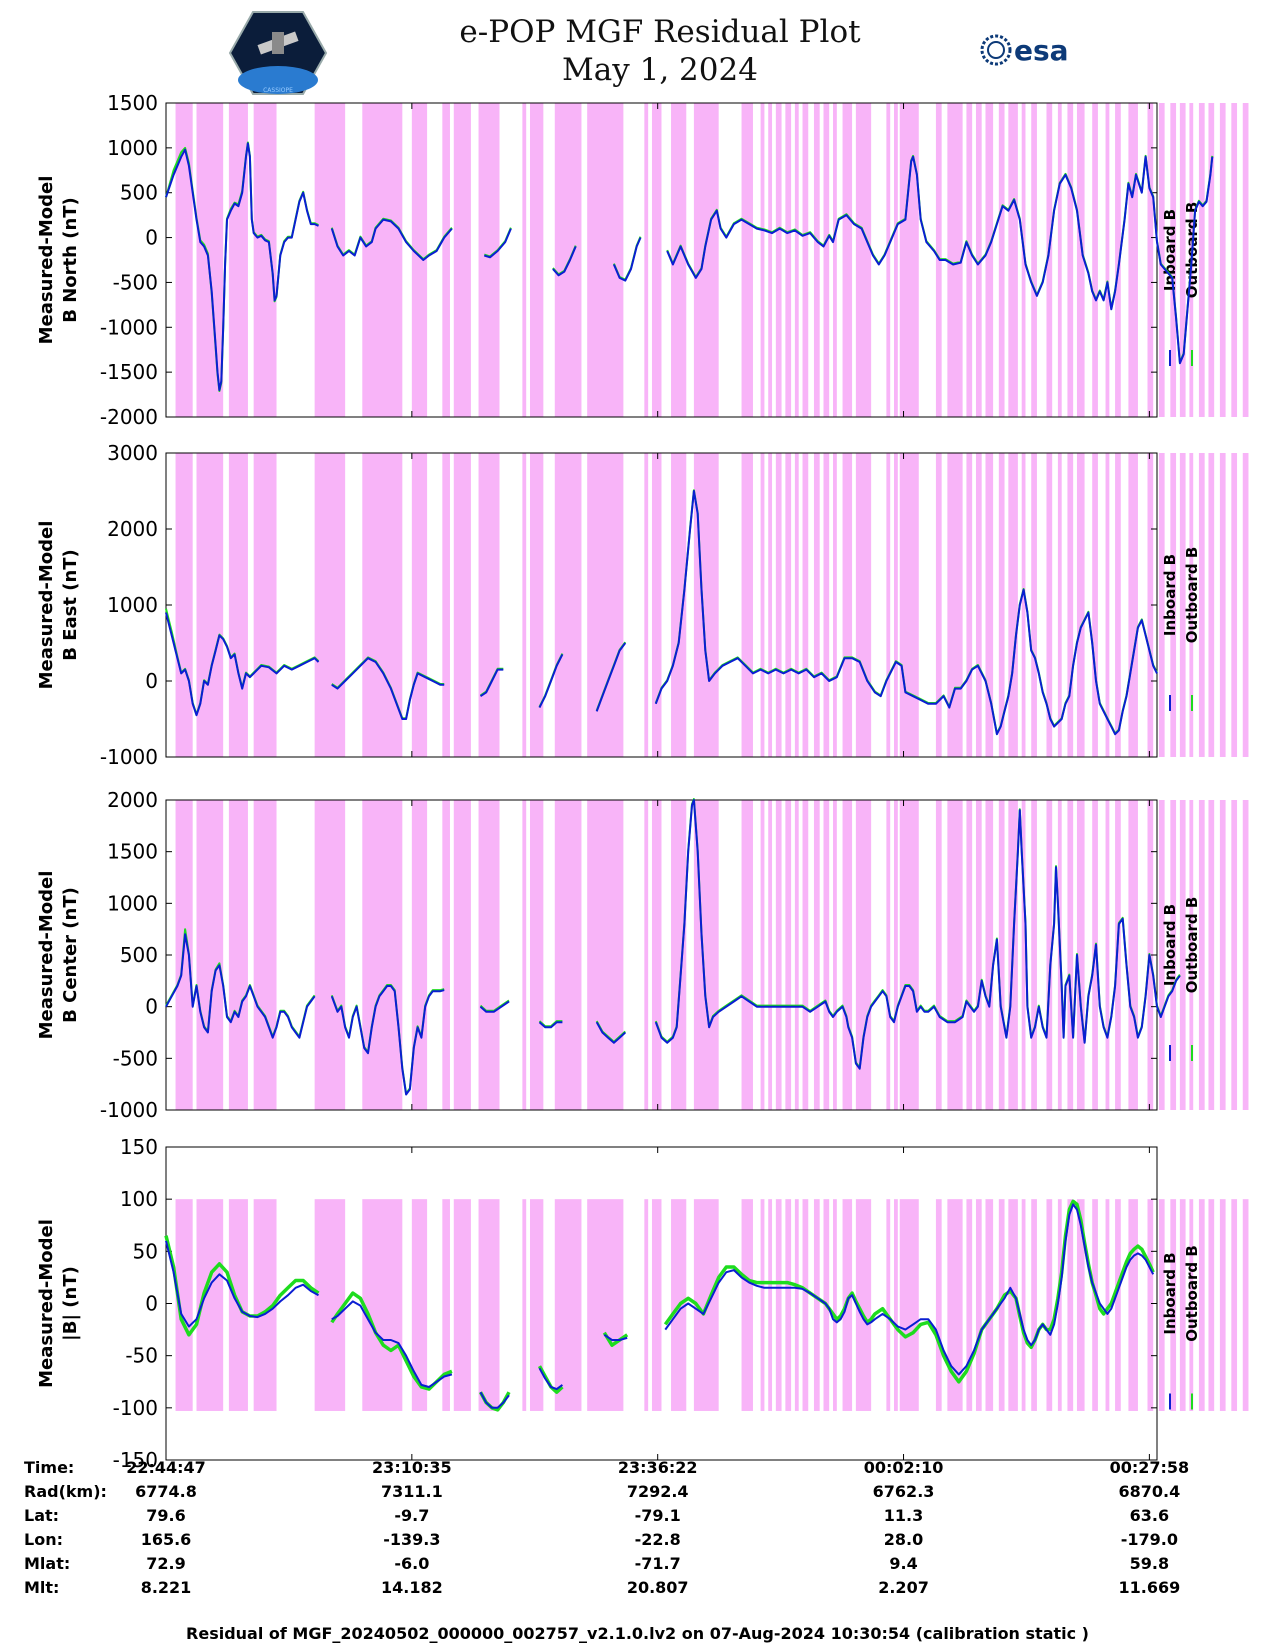  What do you see at coordinates (1149, 1467) in the screenshot?
I see `xaxis-time-value: 00:27:58` at bounding box center [1149, 1467].